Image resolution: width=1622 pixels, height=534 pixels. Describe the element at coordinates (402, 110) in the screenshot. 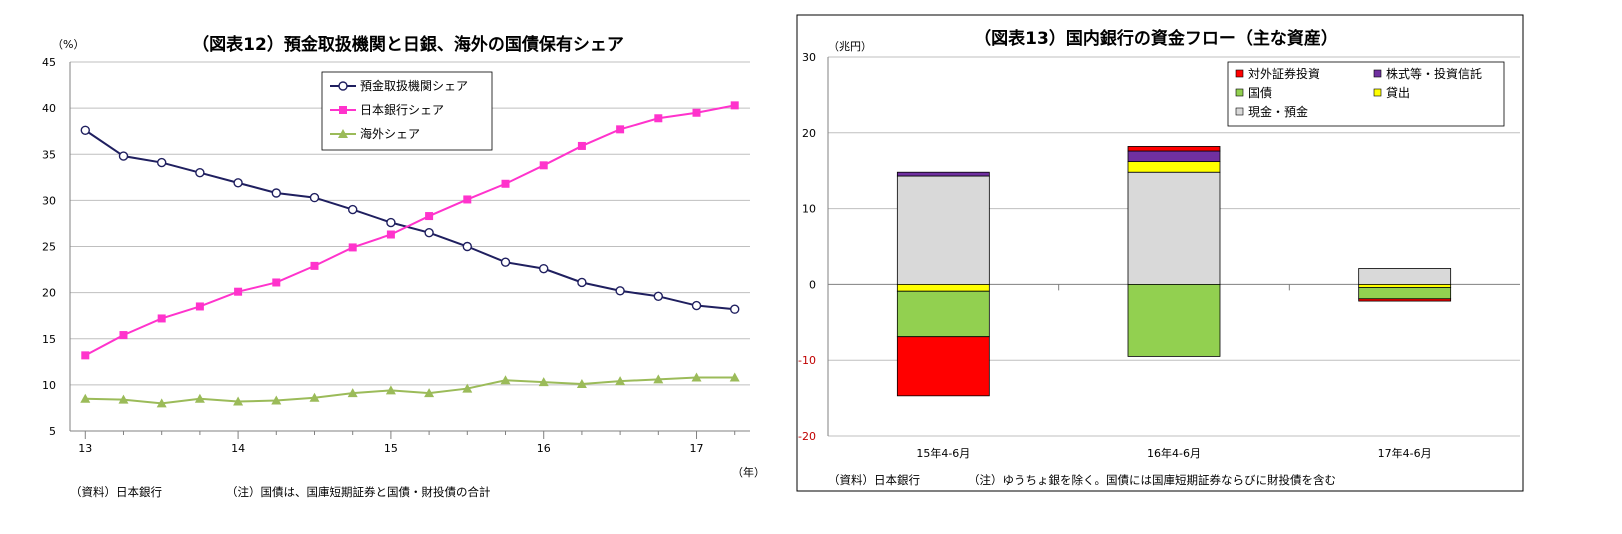

I see `chart-12-legend-label: 日本銀行シェア` at that location.